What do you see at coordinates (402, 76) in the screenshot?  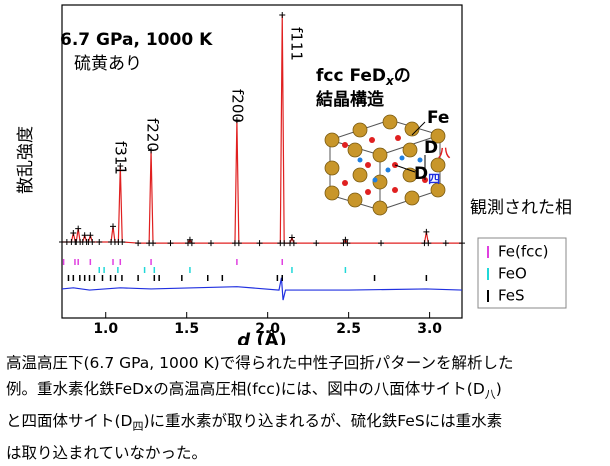 I see `title-part: の` at bounding box center [402, 76].